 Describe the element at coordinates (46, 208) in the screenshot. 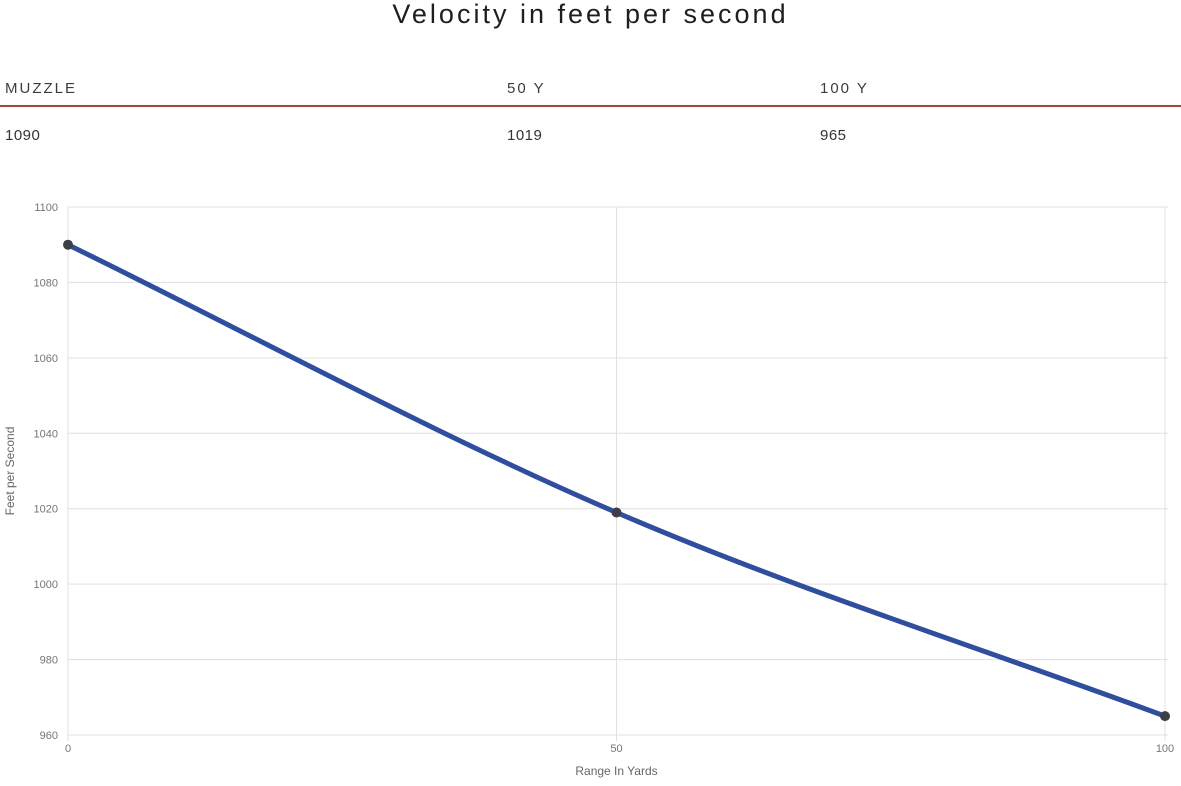

I see `y-tick-label: 1100` at that location.